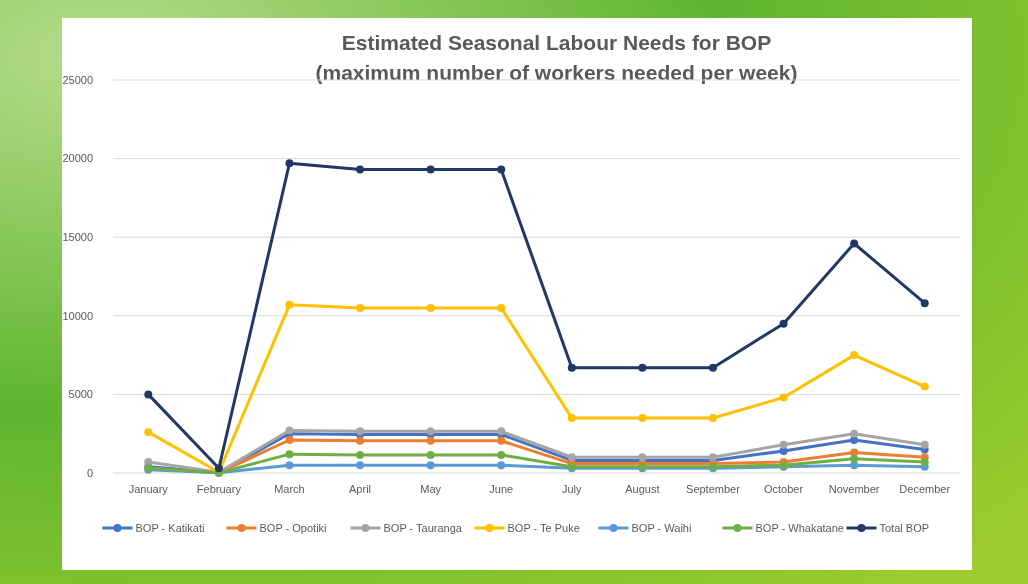 Image resolution: width=1028 pixels, height=584 pixels. I want to click on legend-label: BOP - Opotiki, so click(293, 527).